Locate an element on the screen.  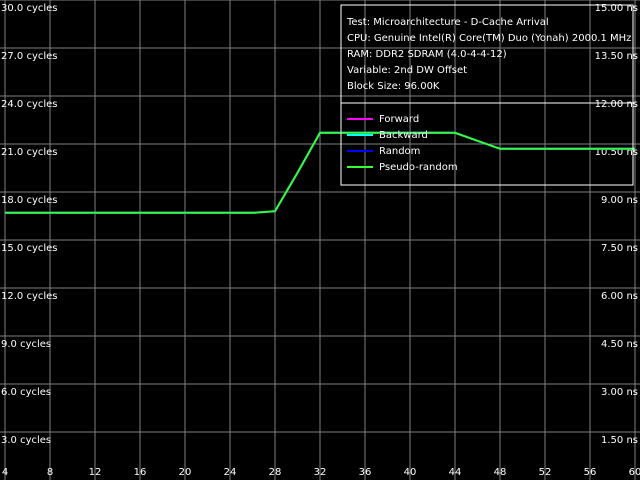
y-tick-label: 9.0 cycles is located at coordinates (26, 344).